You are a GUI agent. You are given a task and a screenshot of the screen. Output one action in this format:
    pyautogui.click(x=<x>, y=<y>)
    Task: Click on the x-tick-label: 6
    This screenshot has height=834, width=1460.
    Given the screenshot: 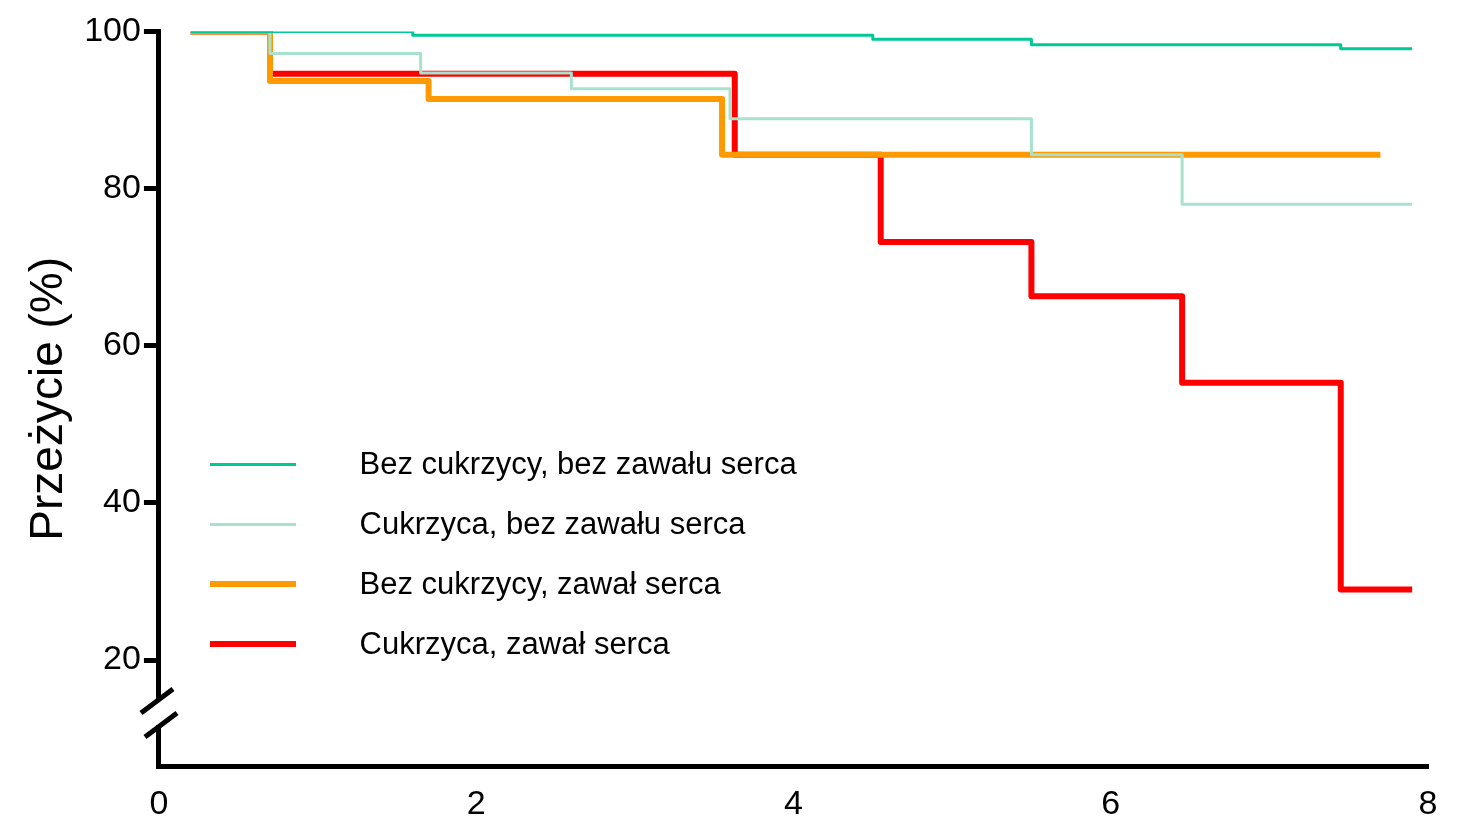 What is the action you would take?
    pyautogui.click(x=1111, y=801)
    